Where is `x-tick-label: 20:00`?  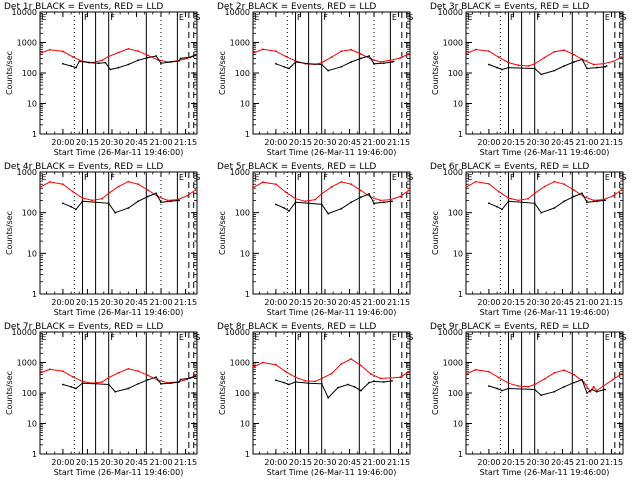 x-tick-label: 20:00 is located at coordinates (62, 462).